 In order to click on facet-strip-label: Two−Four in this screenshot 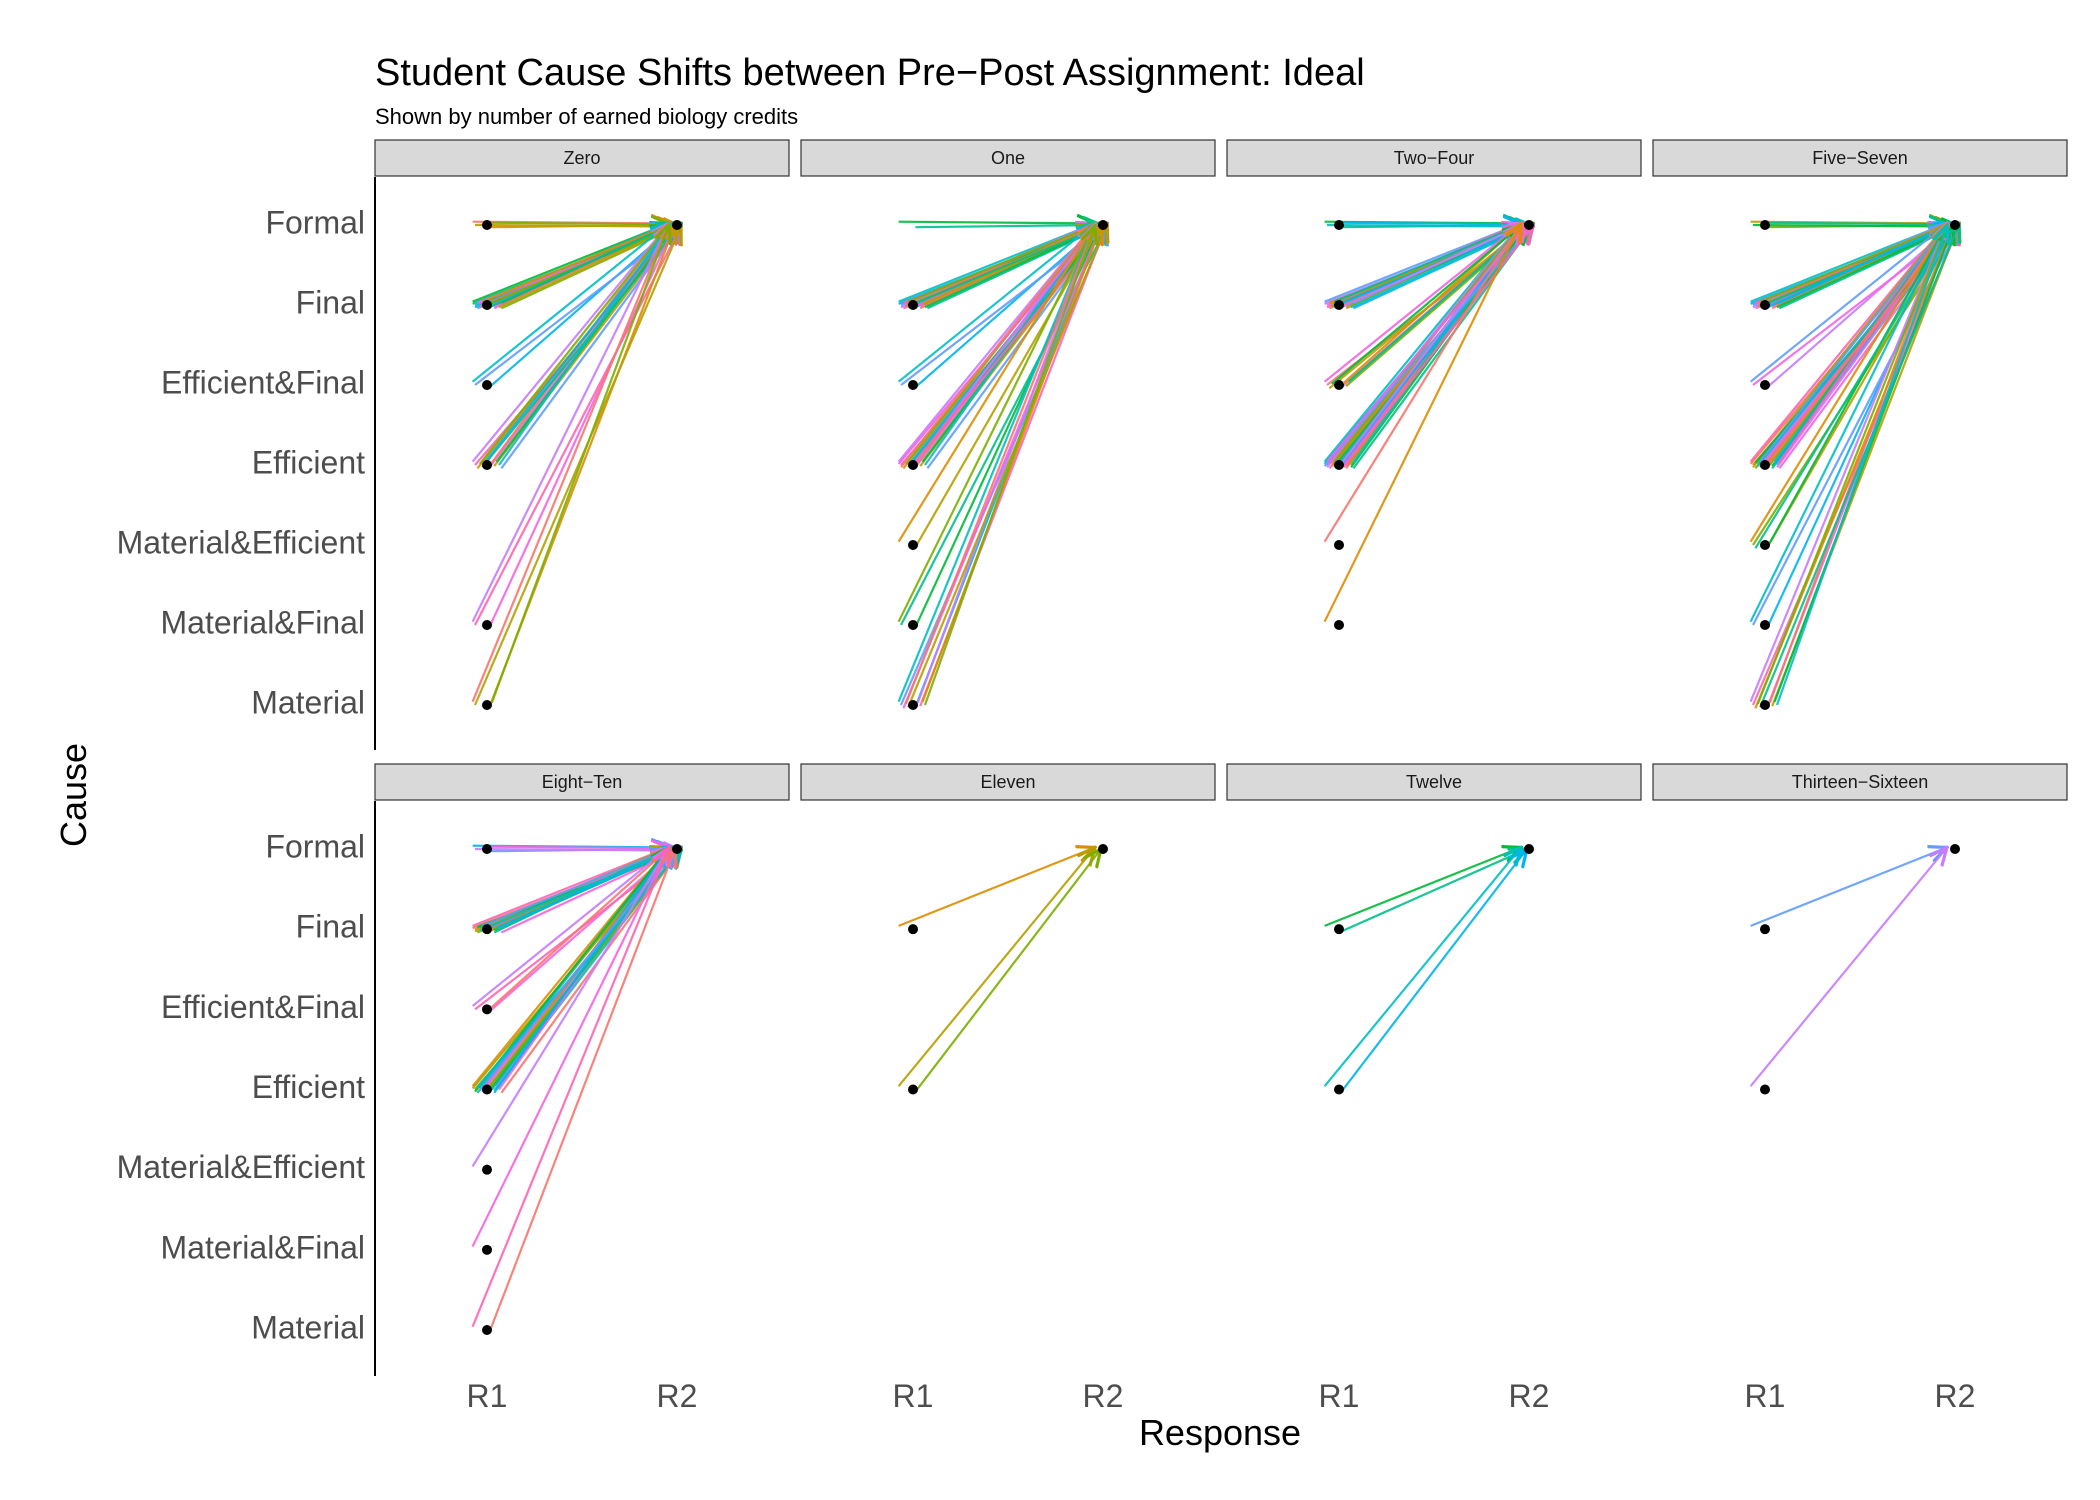, I will do `click(1434, 158)`.